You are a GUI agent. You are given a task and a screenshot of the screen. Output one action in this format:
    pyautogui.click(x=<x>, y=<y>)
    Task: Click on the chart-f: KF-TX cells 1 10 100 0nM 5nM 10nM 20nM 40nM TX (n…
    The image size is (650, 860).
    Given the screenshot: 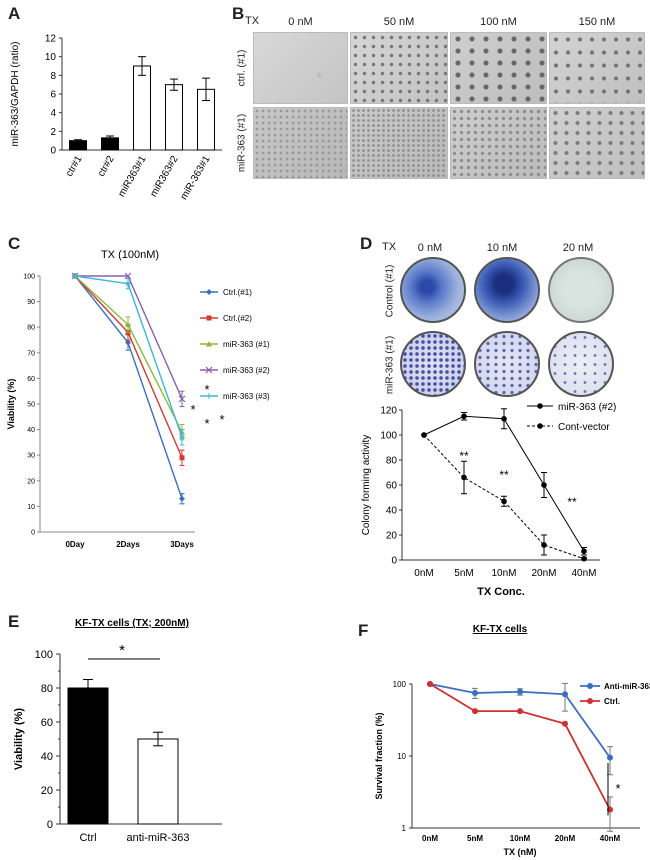 What is the action you would take?
    pyautogui.click(x=512, y=740)
    